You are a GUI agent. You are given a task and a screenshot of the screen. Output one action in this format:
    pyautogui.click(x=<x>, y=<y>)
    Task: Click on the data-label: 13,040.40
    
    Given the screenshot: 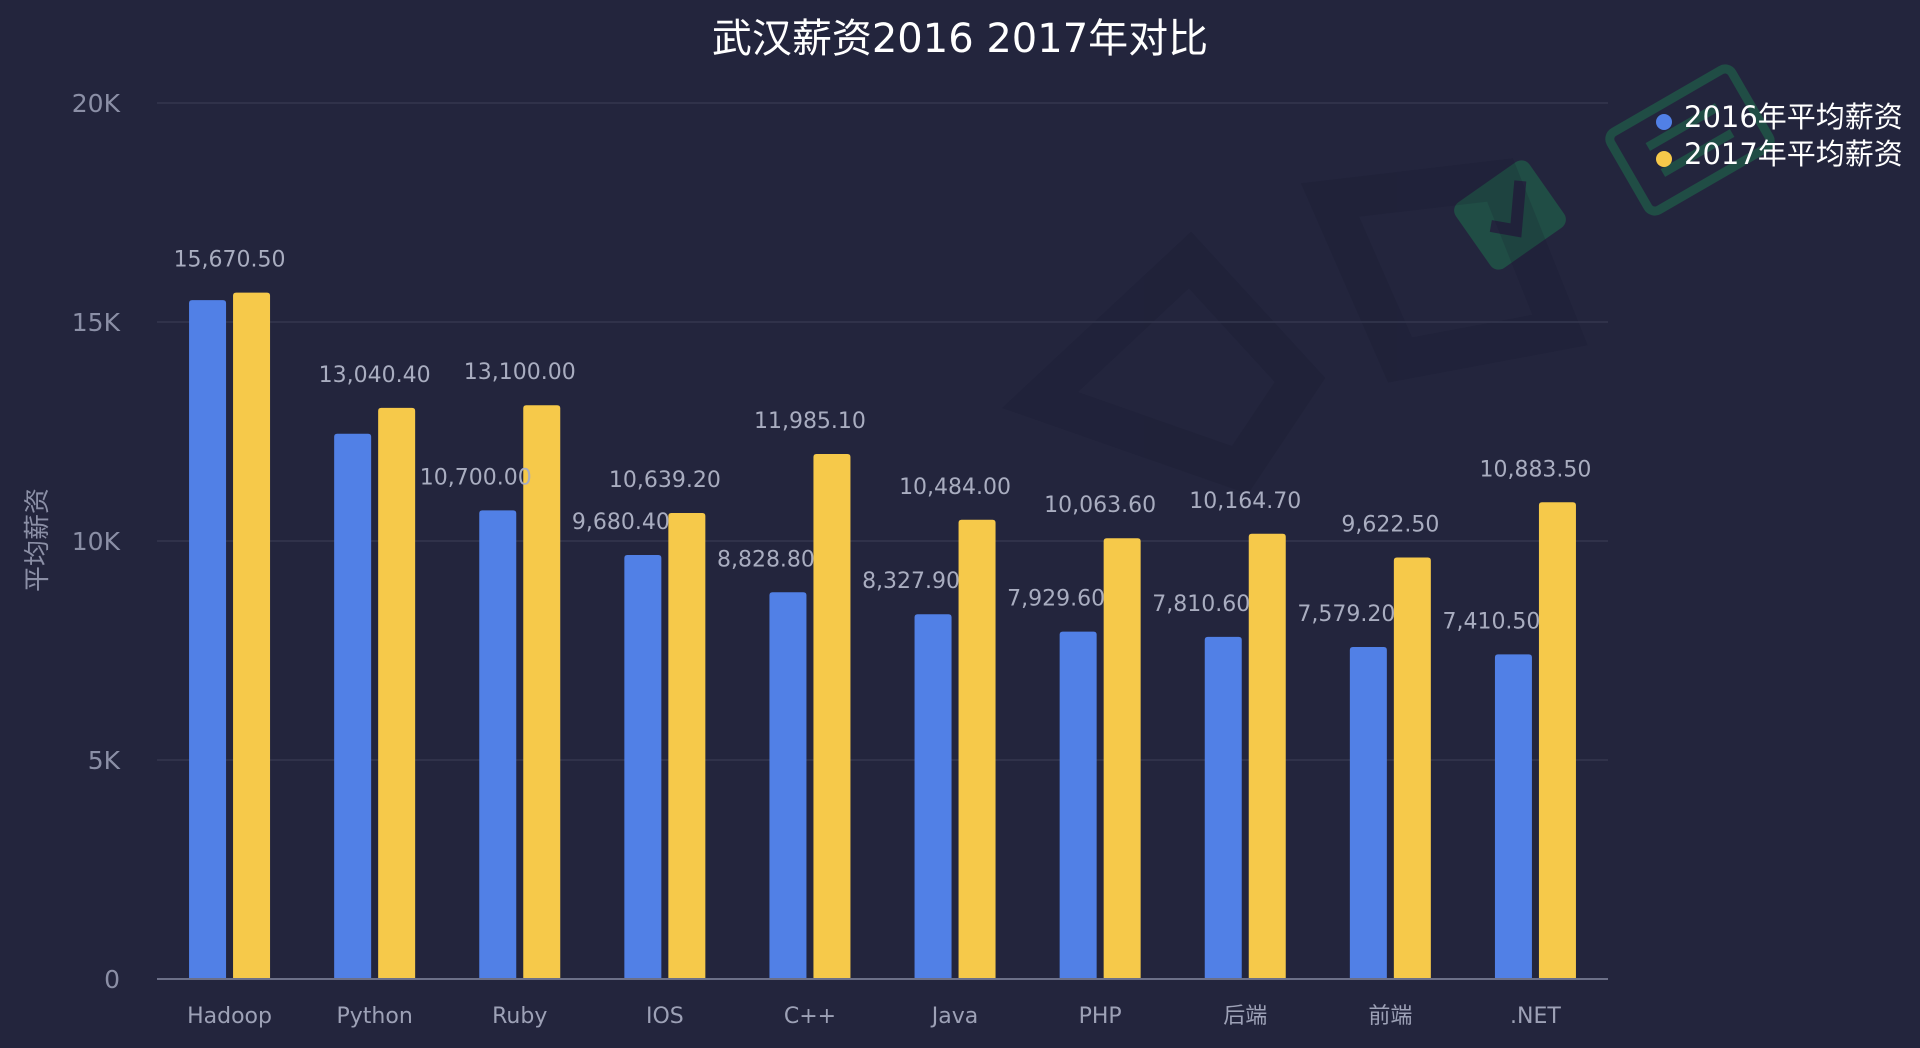 What is the action you would take?
    pyautogui.click(x=375, y=375)
    